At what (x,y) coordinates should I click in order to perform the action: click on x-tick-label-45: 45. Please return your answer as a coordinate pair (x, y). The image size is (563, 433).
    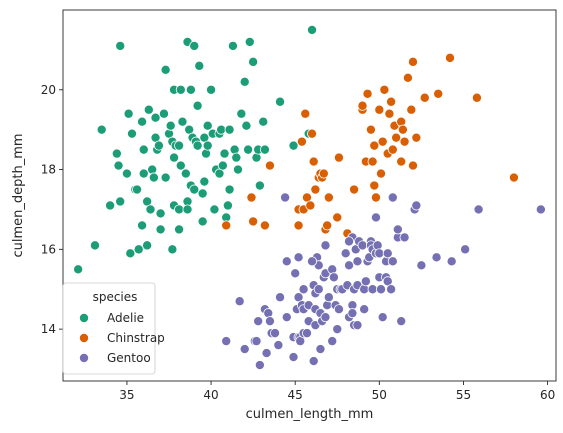
    Looking at the image, I should click on (295, 395).